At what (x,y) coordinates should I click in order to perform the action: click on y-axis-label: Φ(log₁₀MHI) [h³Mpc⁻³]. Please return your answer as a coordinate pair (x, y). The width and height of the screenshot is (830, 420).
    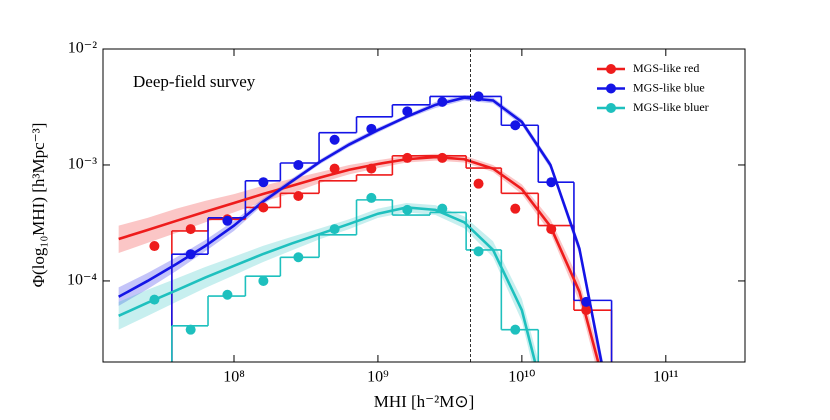
    Looking at the image, I should click on (38, 205).